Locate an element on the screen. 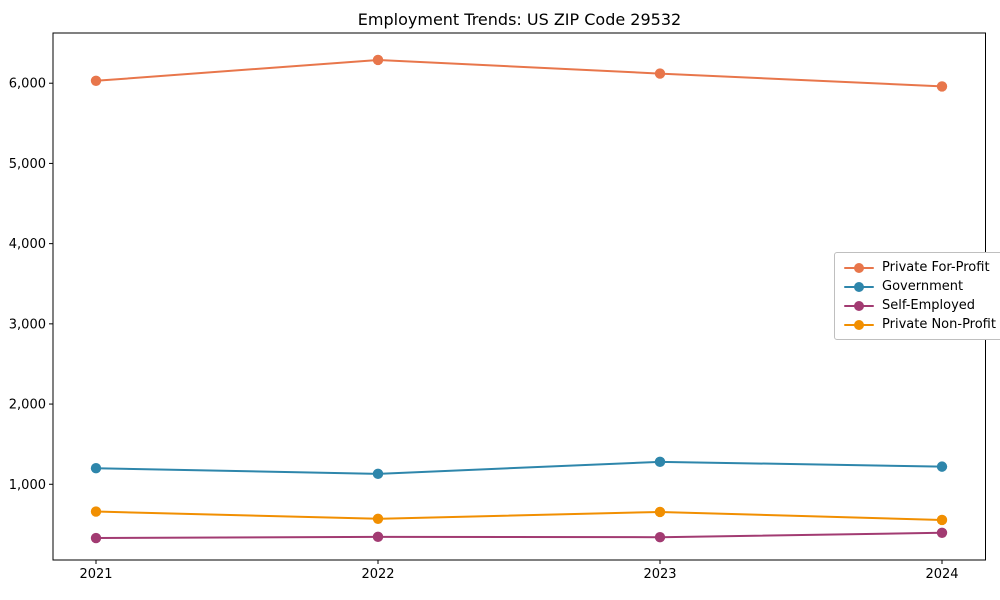 This screenshot has height=600, width=1000. x-tick-label: 2022 is located at coordinates (377, 574).